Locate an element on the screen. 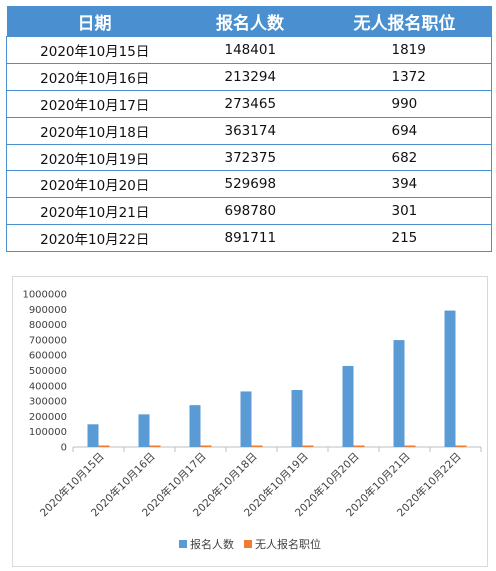 Image resolution: width=496 pixels, height=571 pixels. table-row: 2020年10月17日 273465 990 is located at coordinates (249, 103).